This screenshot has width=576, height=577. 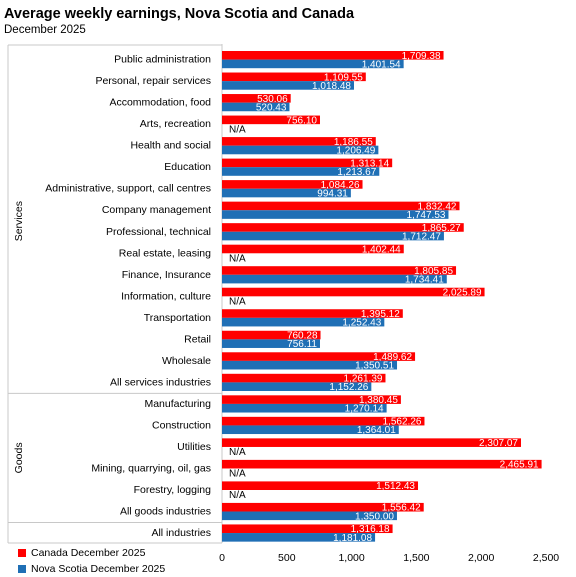 What do you see at coordinates (310, 365) in the screenshot?
I see `bar-nova-scotia-wholesale` at bounding box center [310, 365].